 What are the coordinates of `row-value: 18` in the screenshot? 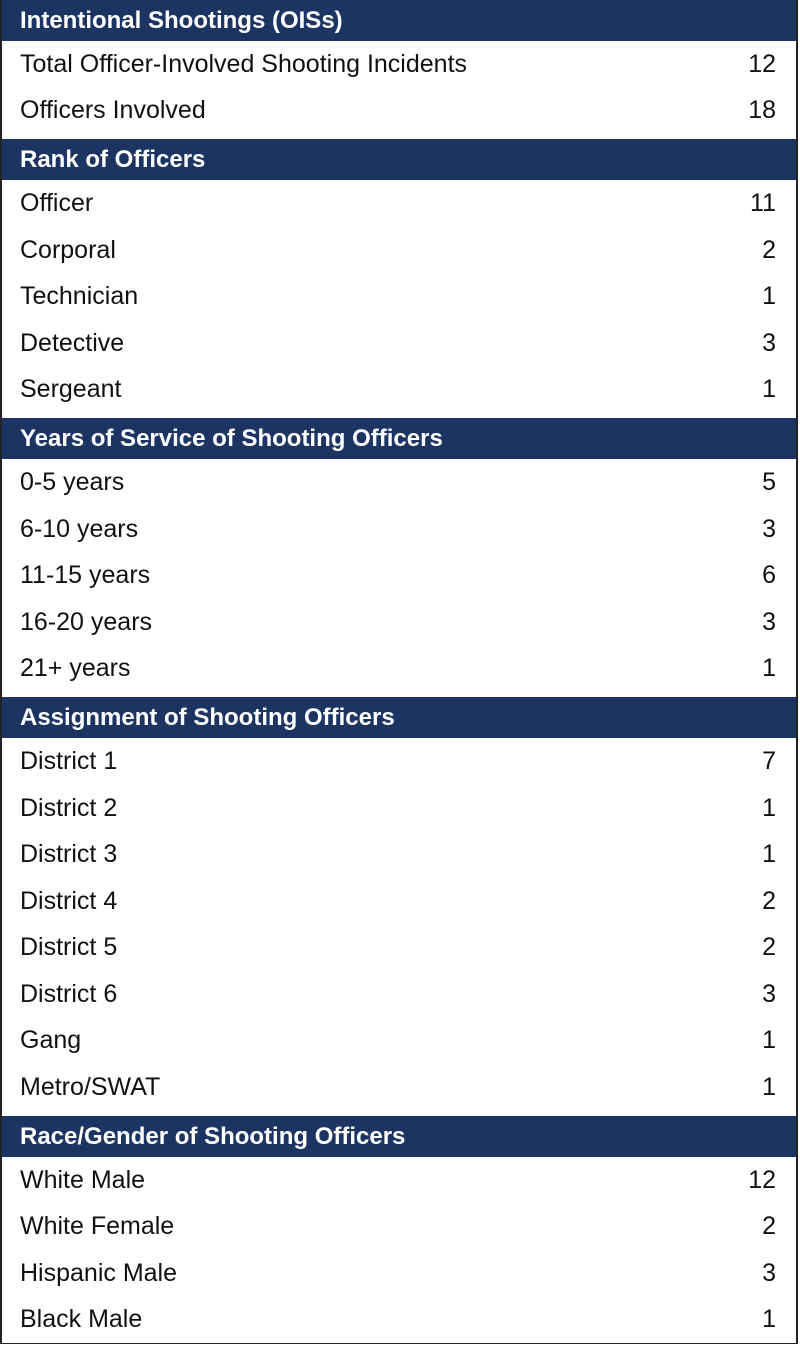 It's located at (762, 110).